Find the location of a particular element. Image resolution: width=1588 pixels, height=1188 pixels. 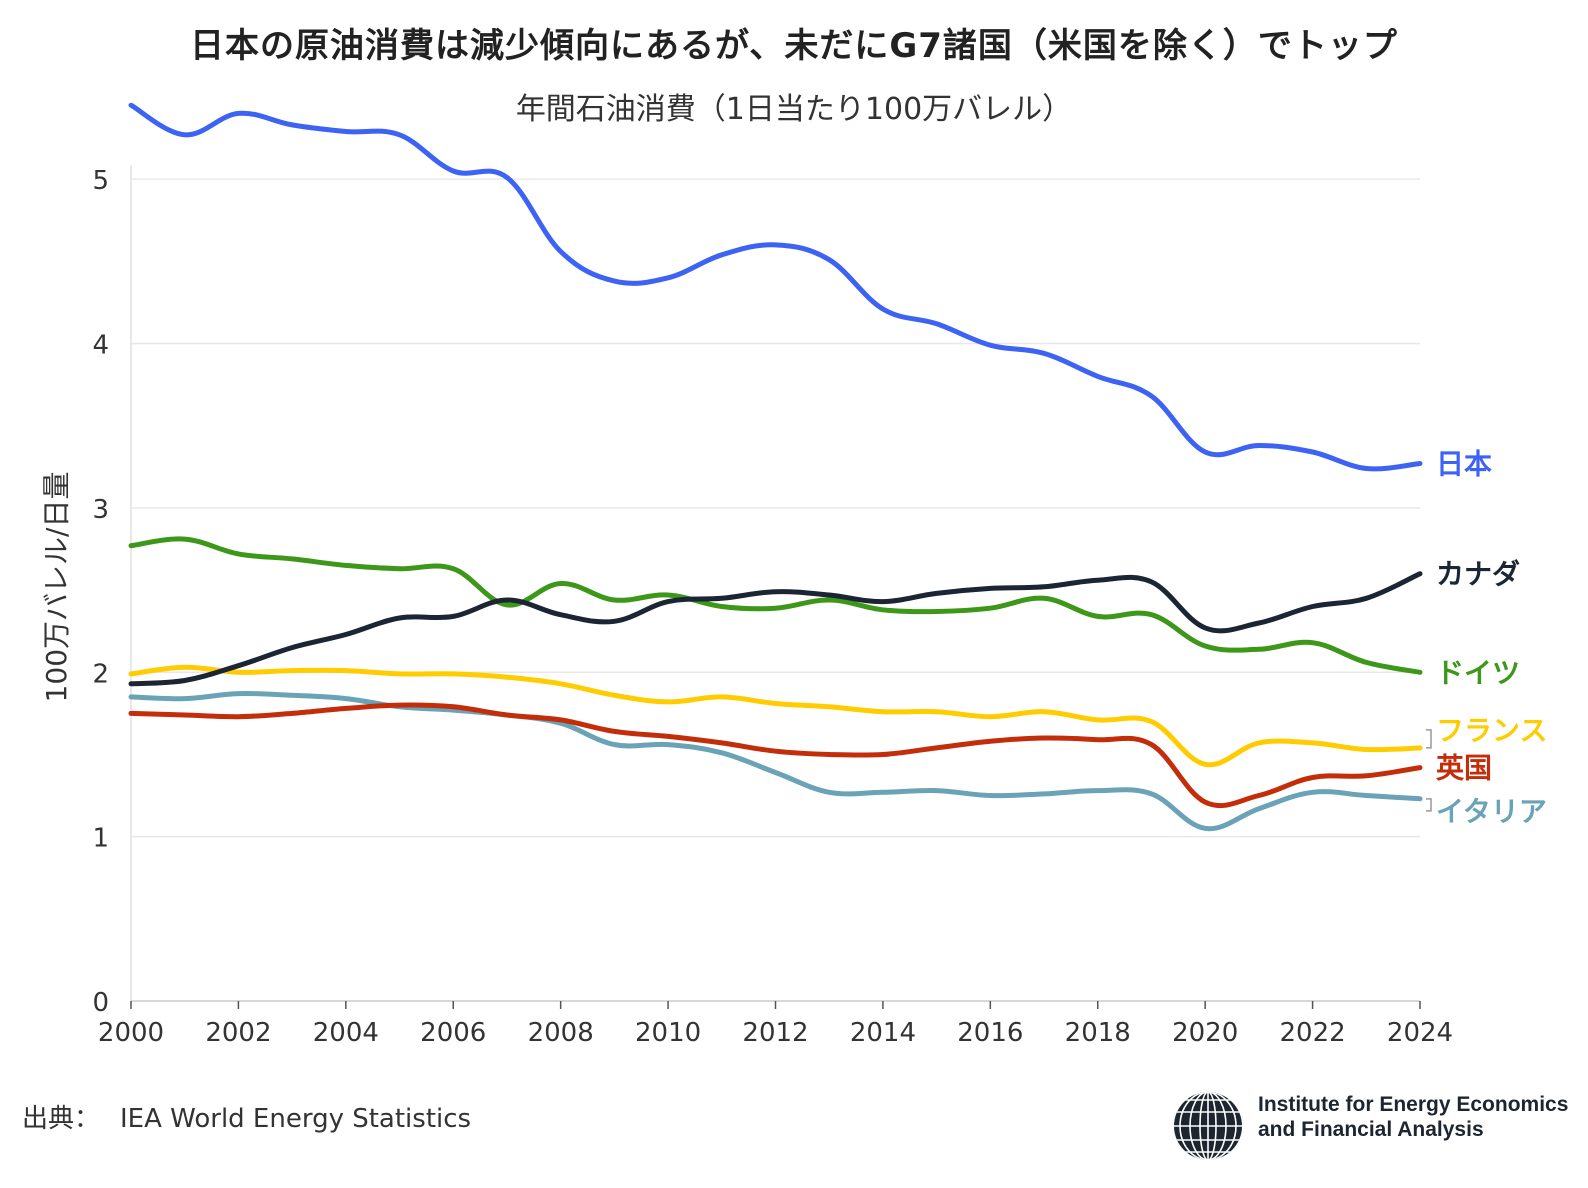

series-label: ドイツ is located at coordinates (1478, 672).